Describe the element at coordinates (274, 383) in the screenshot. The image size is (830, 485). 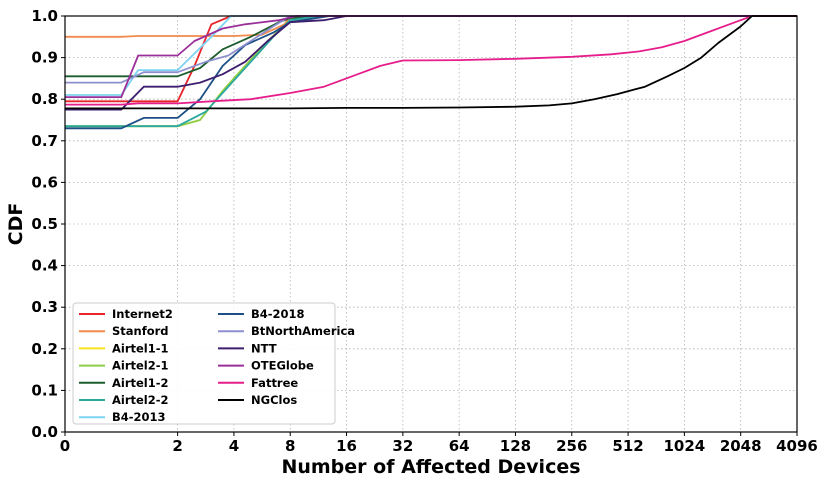
I see `legend-entry: Fattree` at that location.